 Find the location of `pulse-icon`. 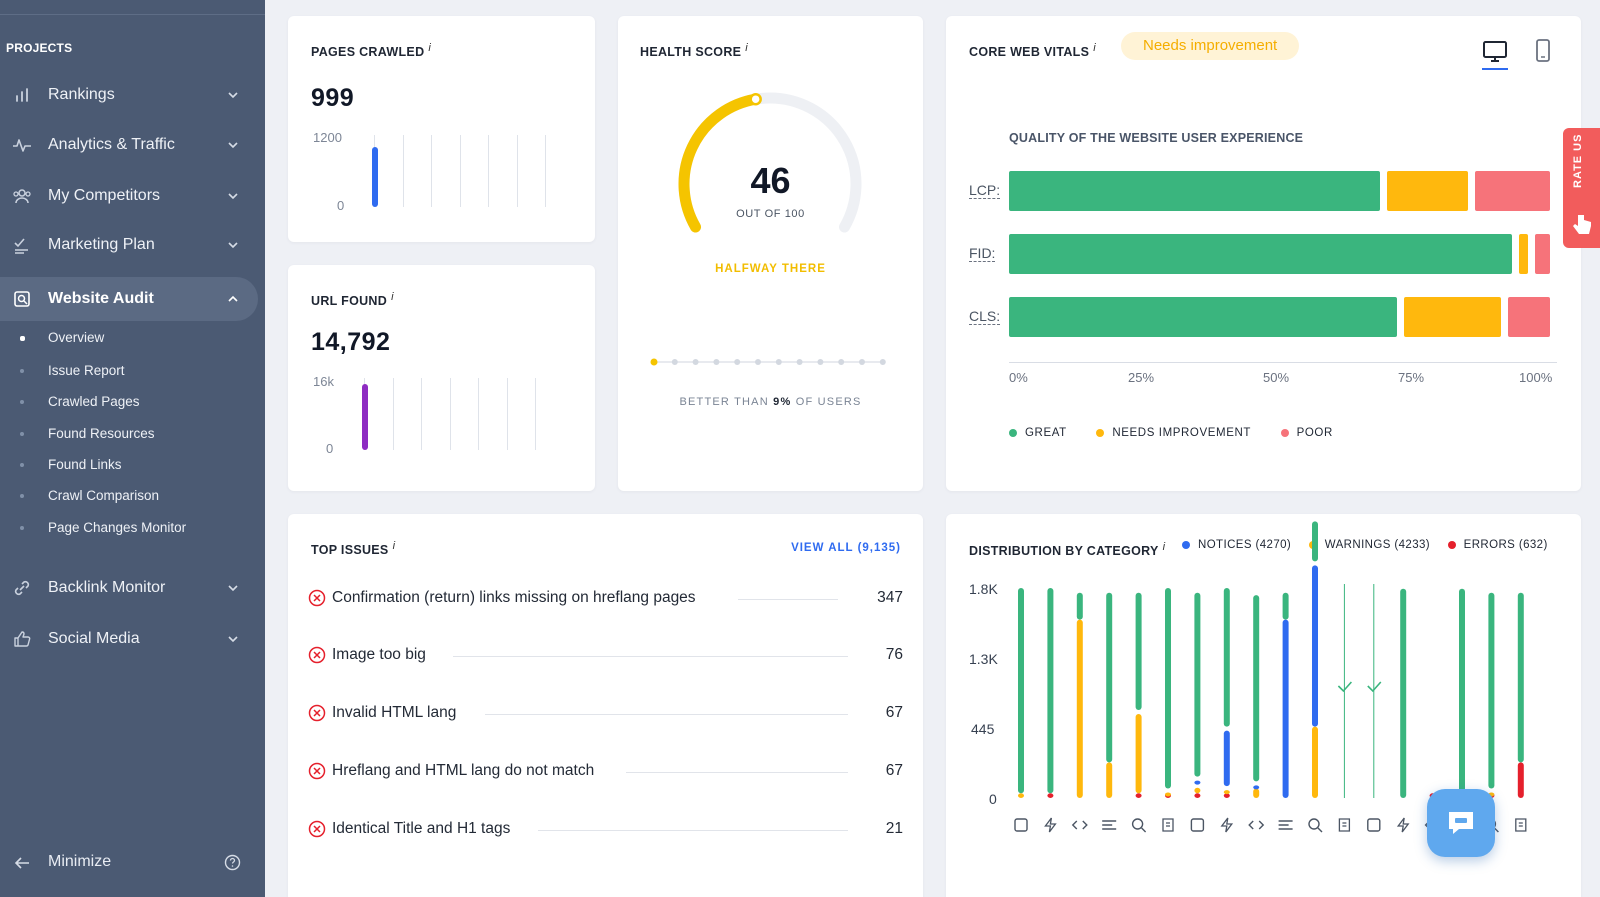

pulse-icon is located at coordinates (1227, 825).